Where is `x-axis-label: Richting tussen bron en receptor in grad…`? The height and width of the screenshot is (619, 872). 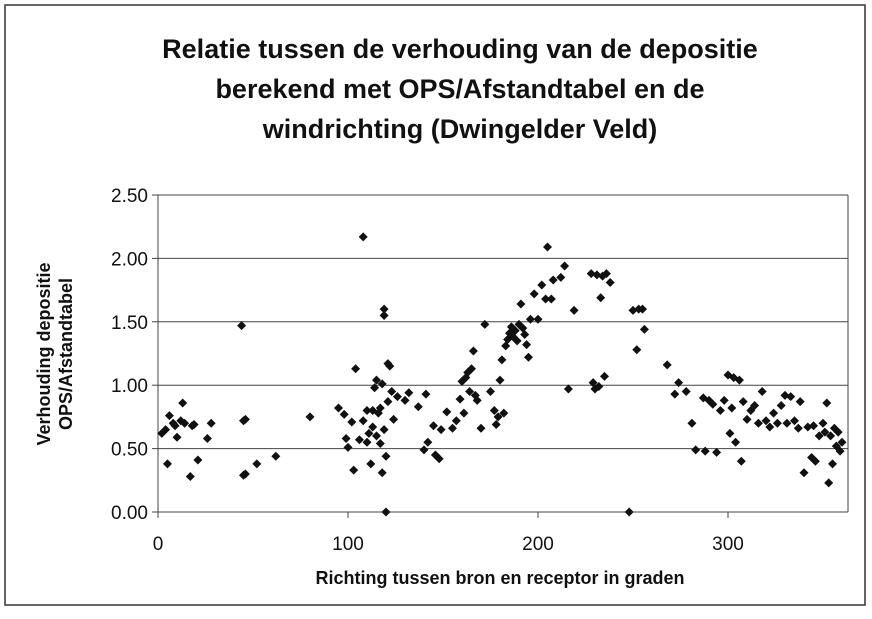
x-axis-label: Richting tussen bron en receptor in grad… is located at coordinates (499, 578).